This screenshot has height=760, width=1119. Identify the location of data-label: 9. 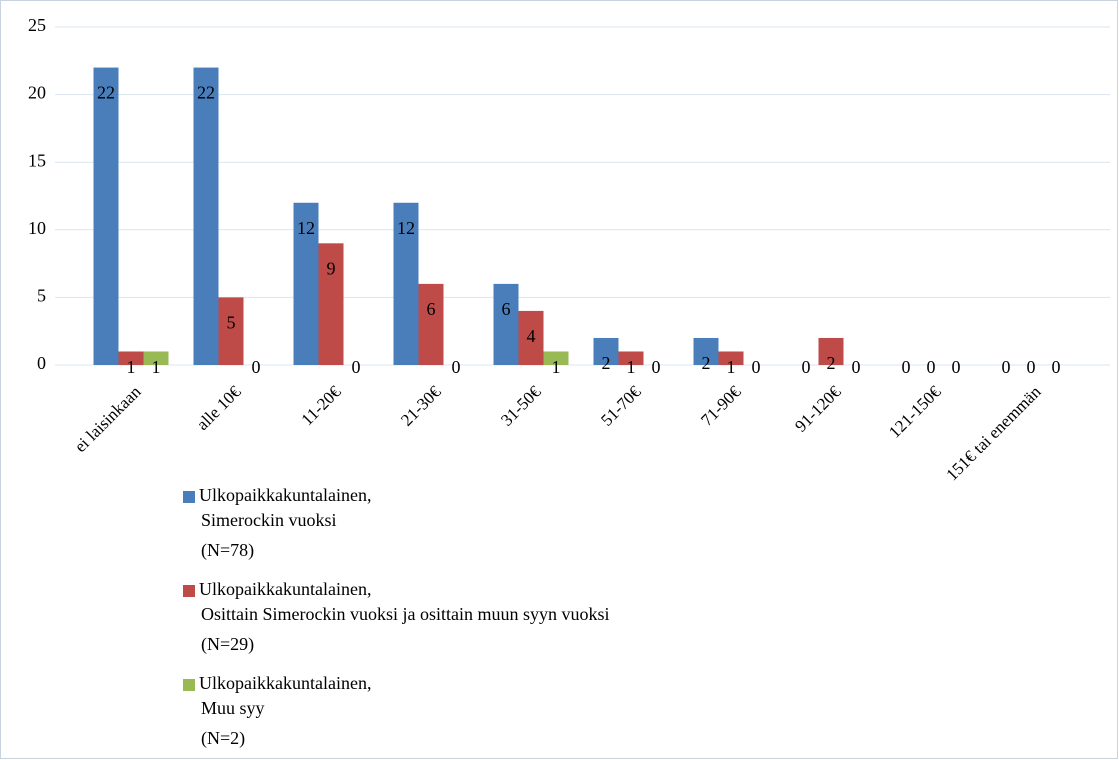
(331, 268).